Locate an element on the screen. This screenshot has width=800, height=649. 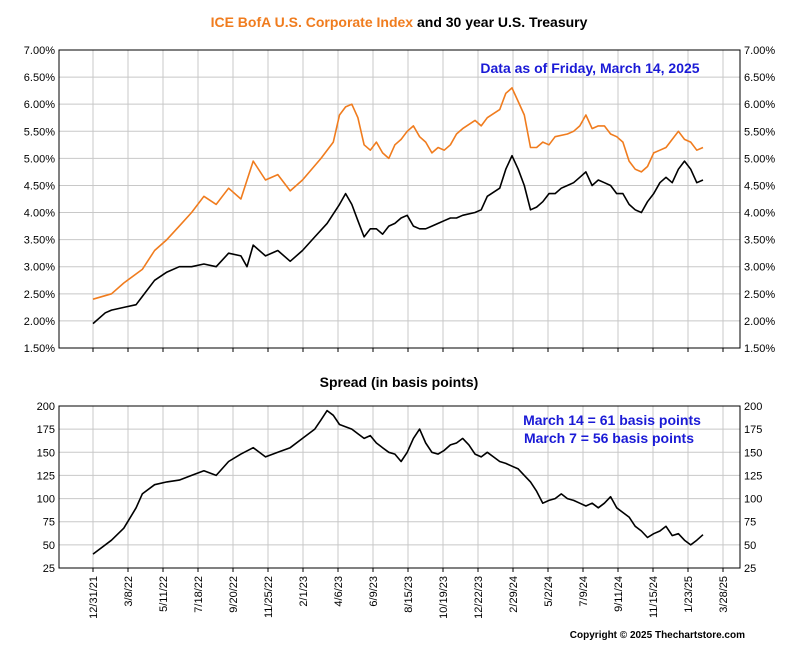
x-tick-label: 12/31/21 is located at coordinates (94, 597).